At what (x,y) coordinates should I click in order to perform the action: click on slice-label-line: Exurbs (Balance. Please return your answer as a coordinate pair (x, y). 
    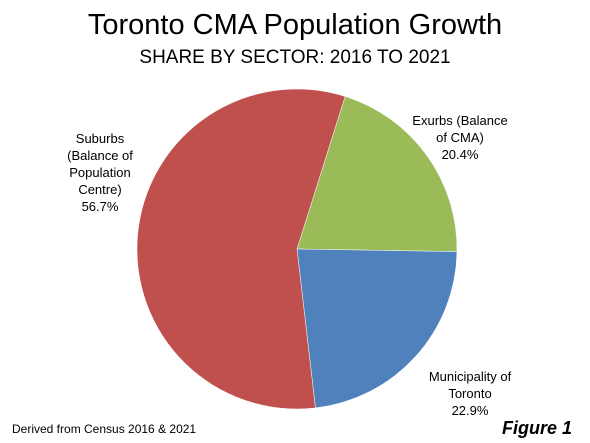
    Looking at the image, I should click on (460, 120).